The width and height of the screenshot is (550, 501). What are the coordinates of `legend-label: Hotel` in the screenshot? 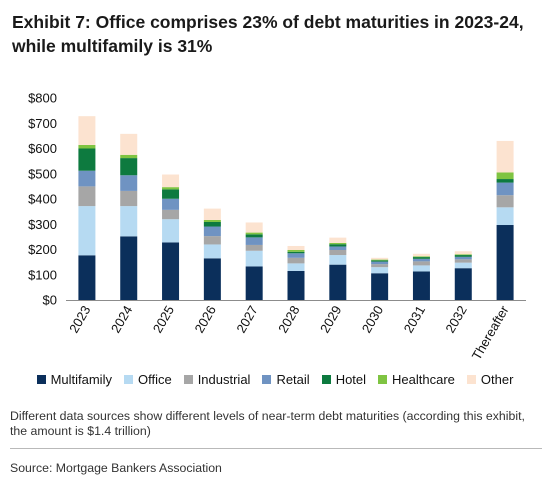 It's located at (351, 379).